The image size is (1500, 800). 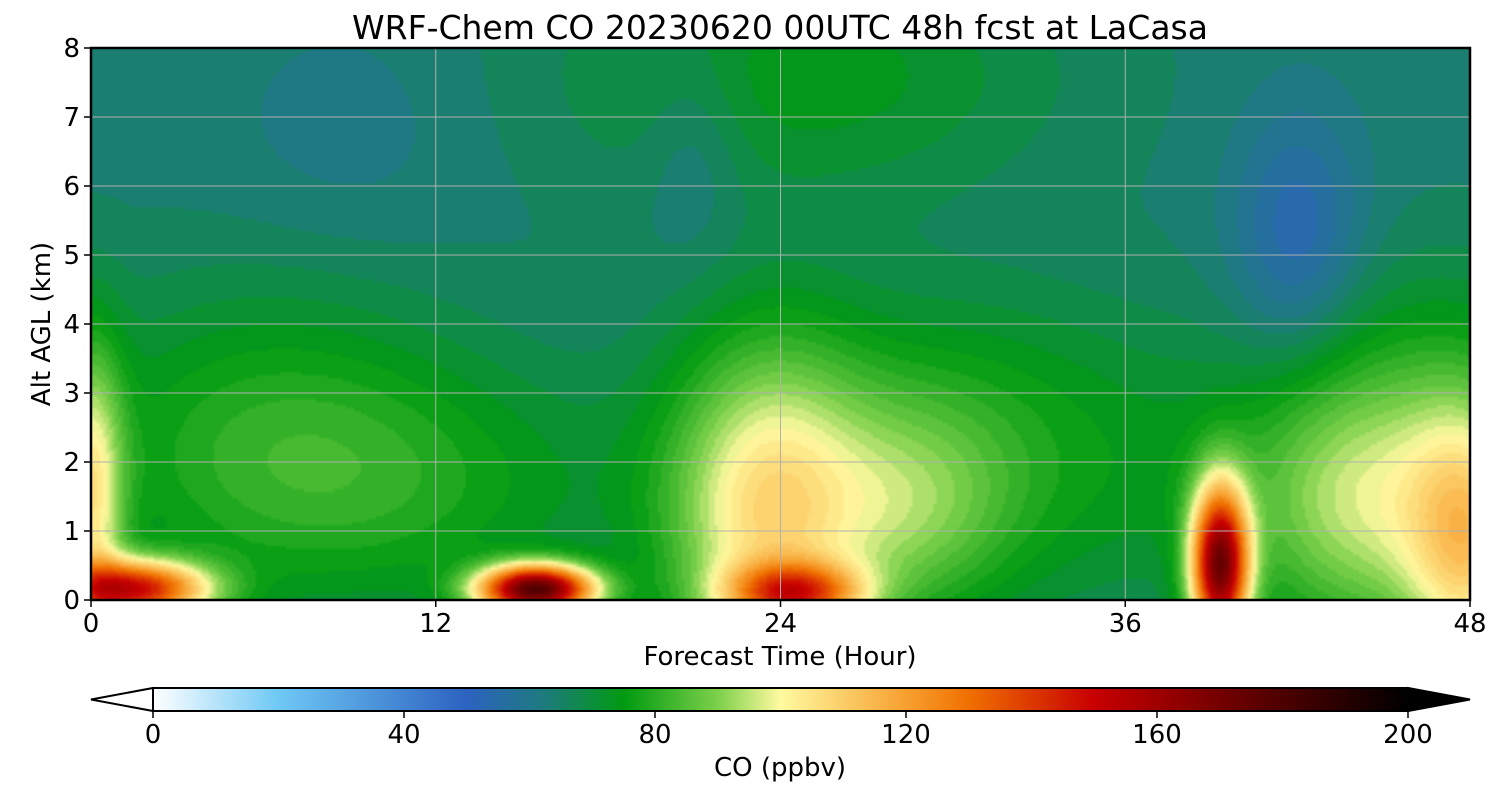 What do you see at coordinates (91, 624) in the screenshot?
I see `x-tick-label: 0` at bounding box center [91, 624].